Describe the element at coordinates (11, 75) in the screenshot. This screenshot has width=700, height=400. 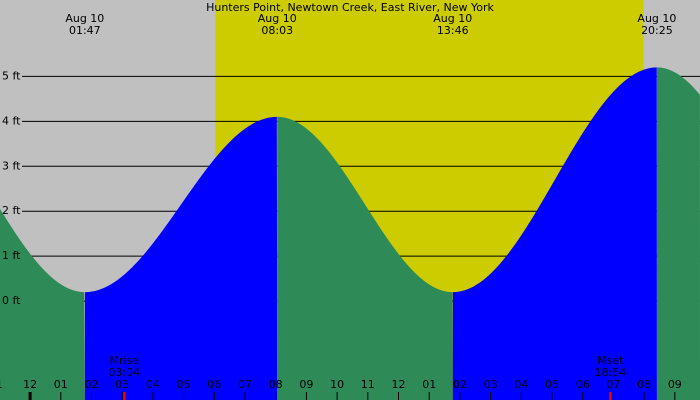
I see `y-tick-label: 5 ft` at that location.